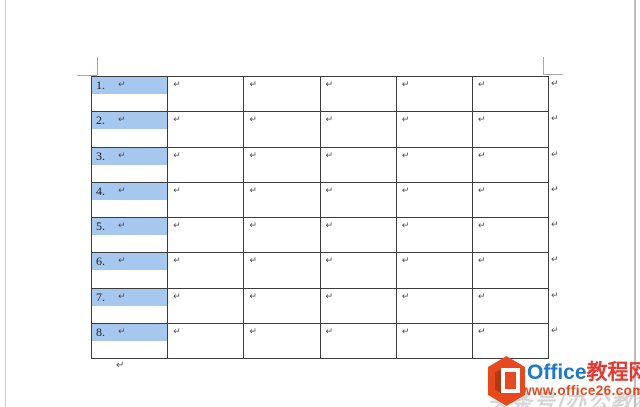 The height and width of the screenshot is (407, 640). Describe the element at coordinates (5, 203) in the screenshot. I see `page-left-edge` at that location.